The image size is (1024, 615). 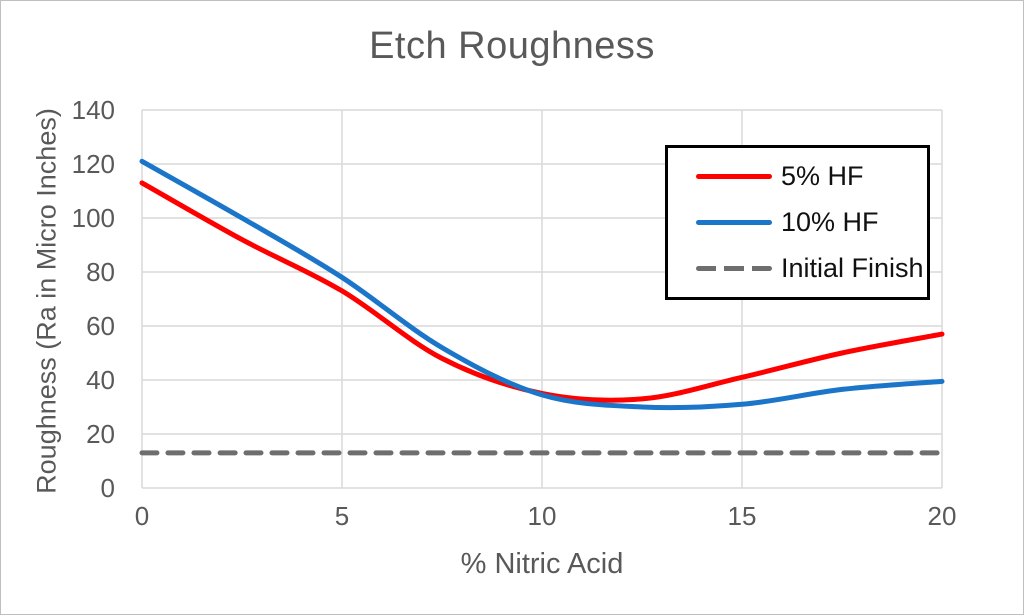 I want to click on x-tick-label: 15, so click(x=742, y=516).